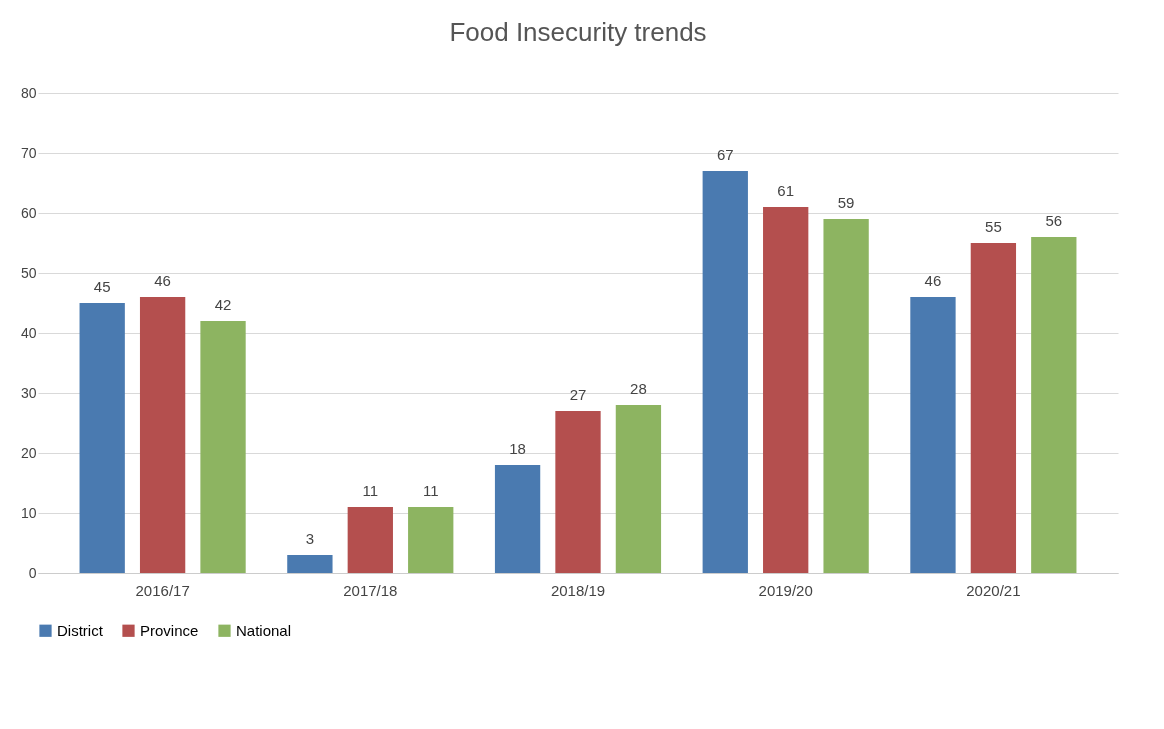  What do you see at coordinates (310, 538) in the screenshot?
I see `data-label: 3` at bounding box center [310, 538].